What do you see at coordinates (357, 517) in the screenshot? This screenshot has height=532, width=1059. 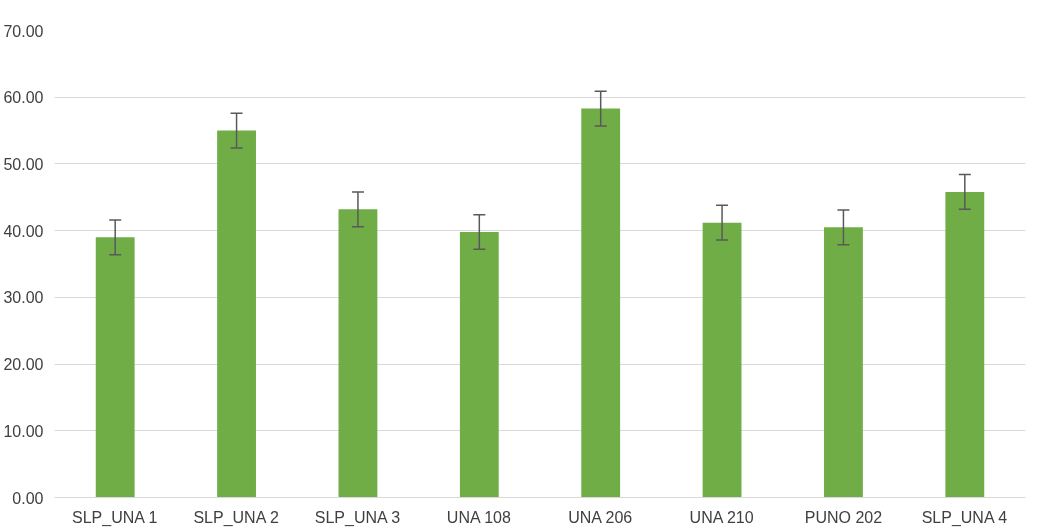 I see `x-tick-label: SLP_UNA 3` at bounding box center [357, 517].